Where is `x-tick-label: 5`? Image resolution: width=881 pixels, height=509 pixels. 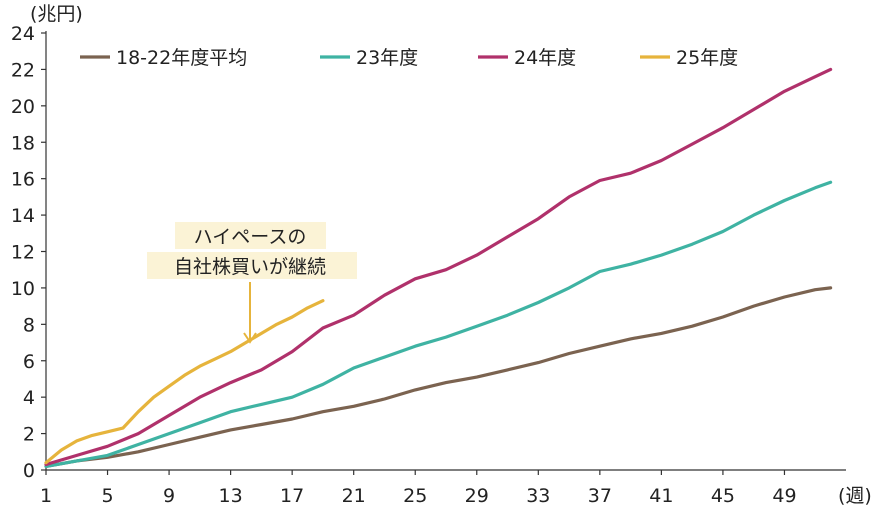 x-tick-label: 5 is located at coordinates (107, 496).